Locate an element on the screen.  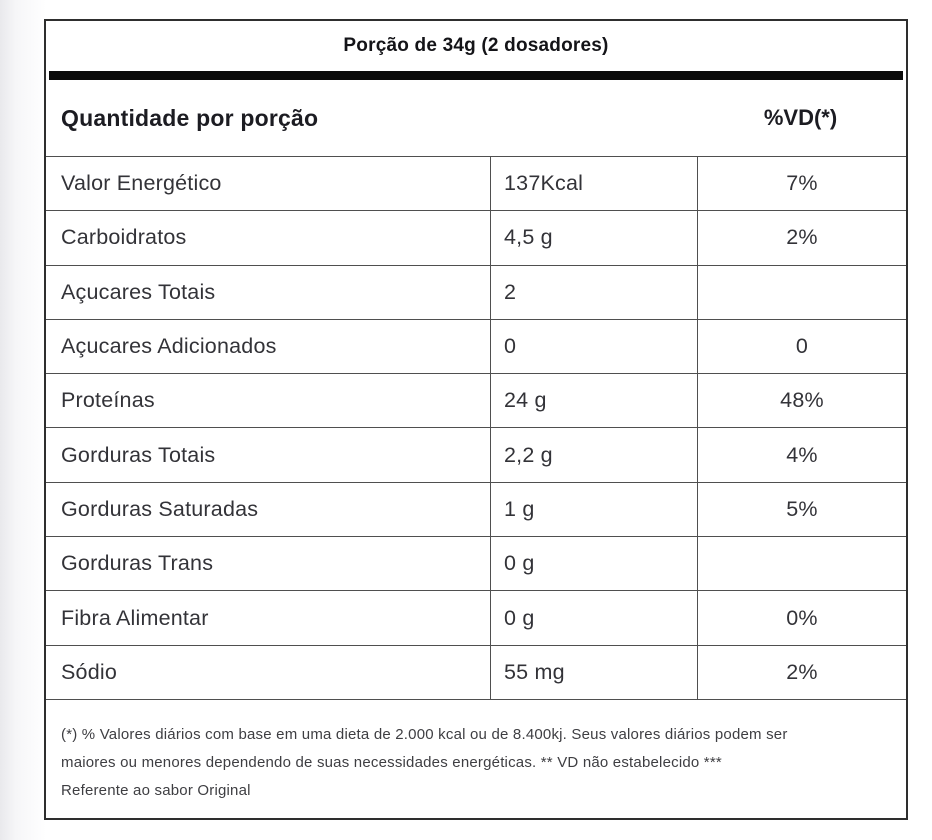
nutrient-amount: 4,5 g is located at coordinates (593, 238).